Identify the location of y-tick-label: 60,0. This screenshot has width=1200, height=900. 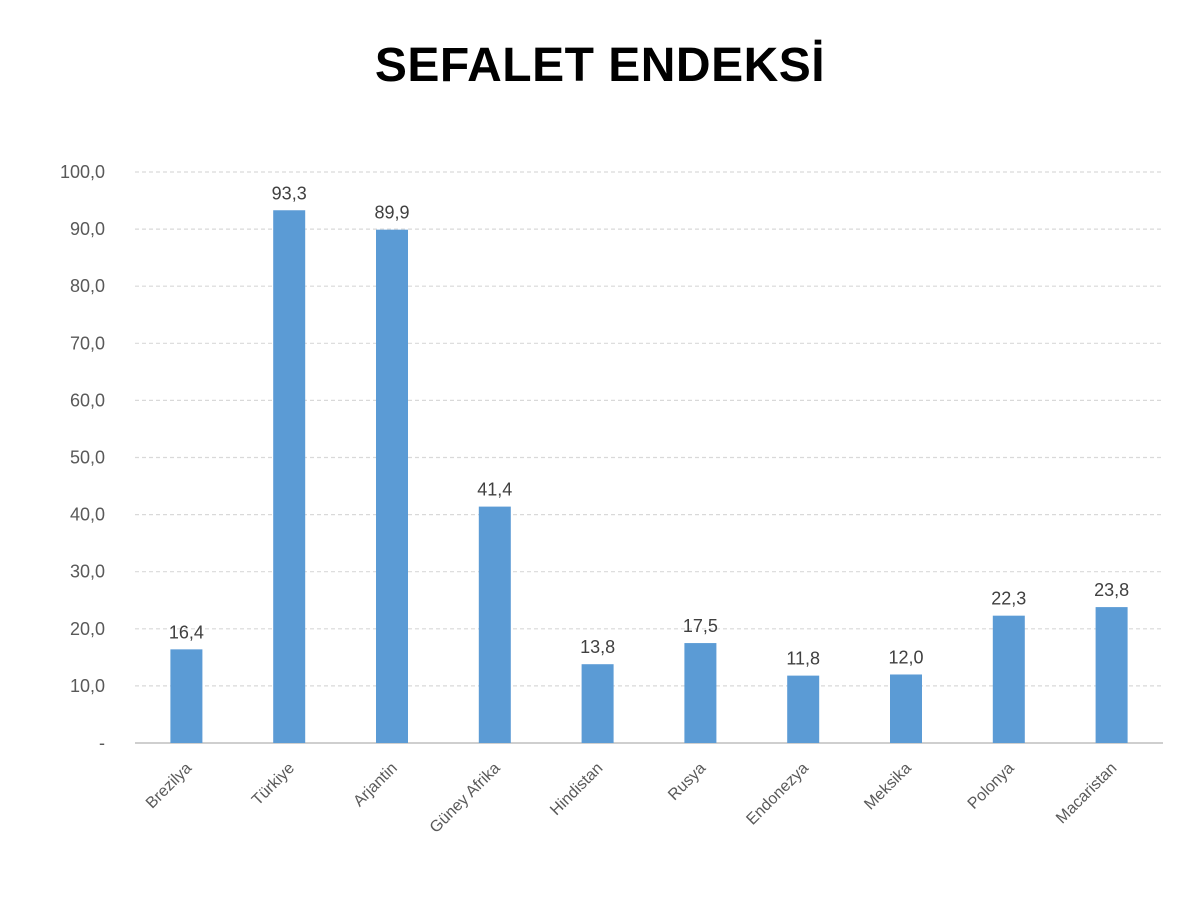
(87, 400).